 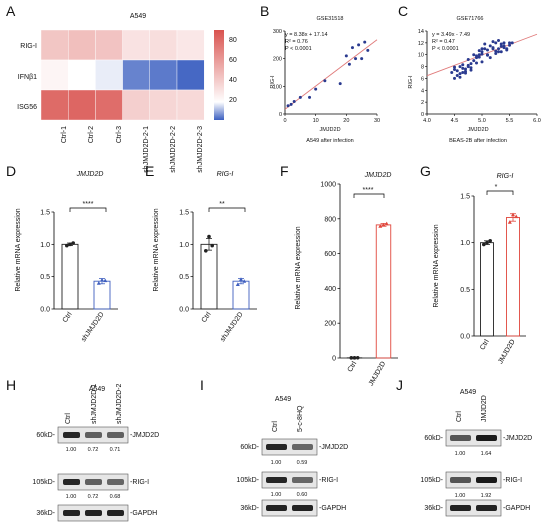 What do you see at coordinates (330, 219) in the screenshot?
I see `y-tick-label: 800` at bounding box center [330, 219].